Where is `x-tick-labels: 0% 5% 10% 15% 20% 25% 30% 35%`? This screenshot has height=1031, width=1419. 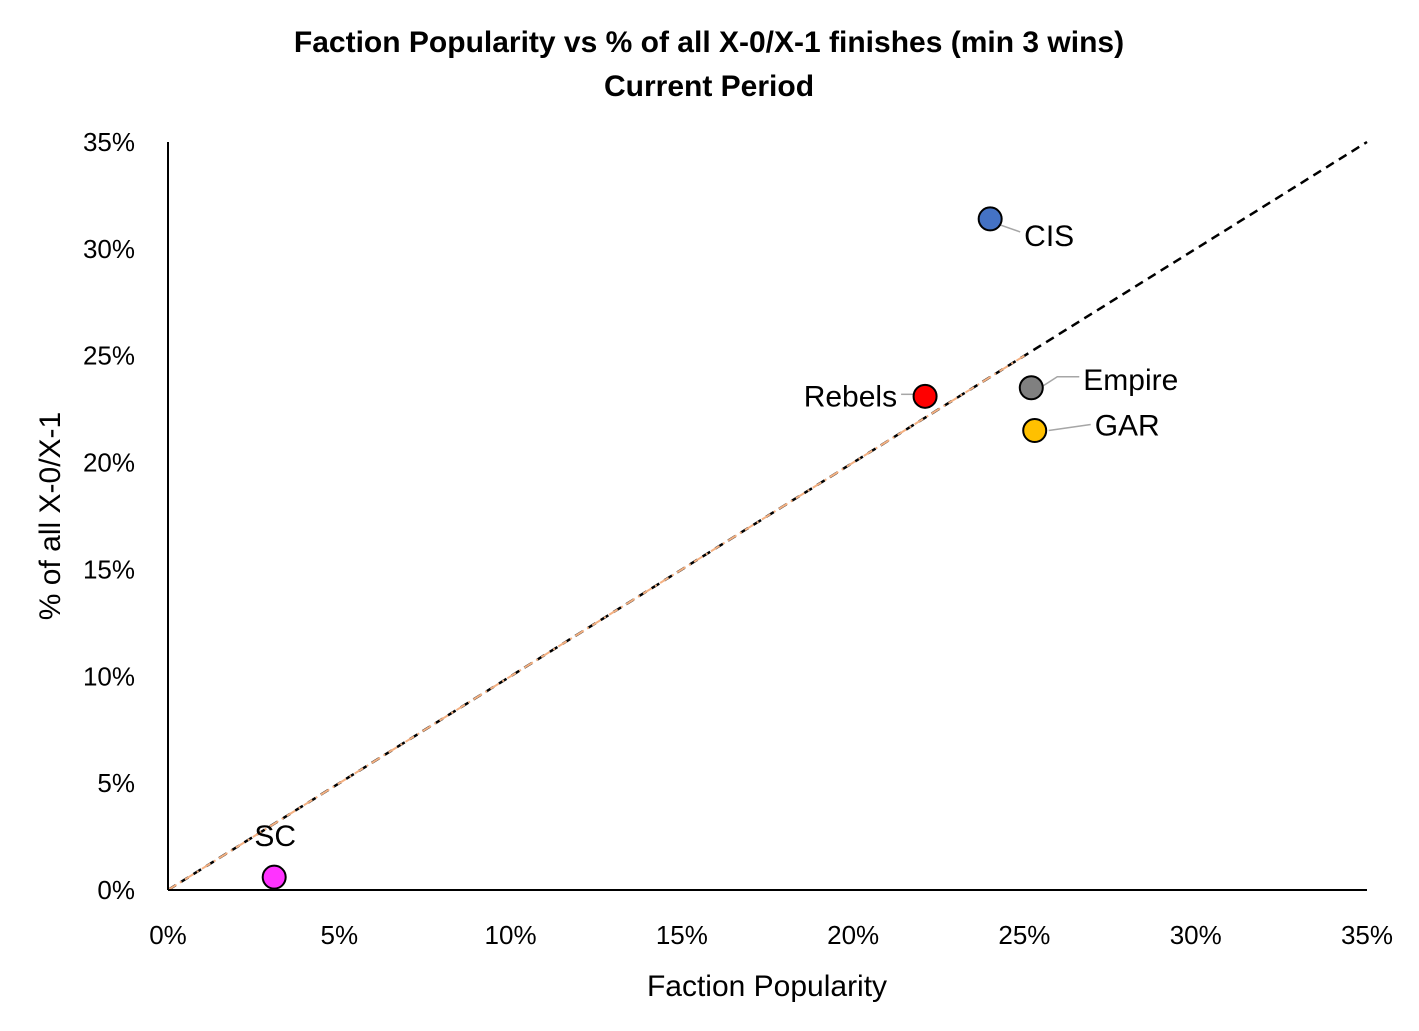 x-tick-labels: 0% 5% 10% 15% 20% 25% 30% 35% is located at coordinates (771, 935).